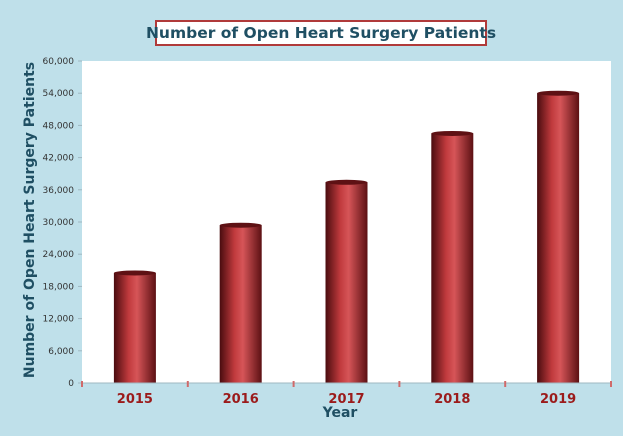  Describe the element at coordinates (135, 399) in the screenshot. I see `x-tick-label: 2015` at that location.